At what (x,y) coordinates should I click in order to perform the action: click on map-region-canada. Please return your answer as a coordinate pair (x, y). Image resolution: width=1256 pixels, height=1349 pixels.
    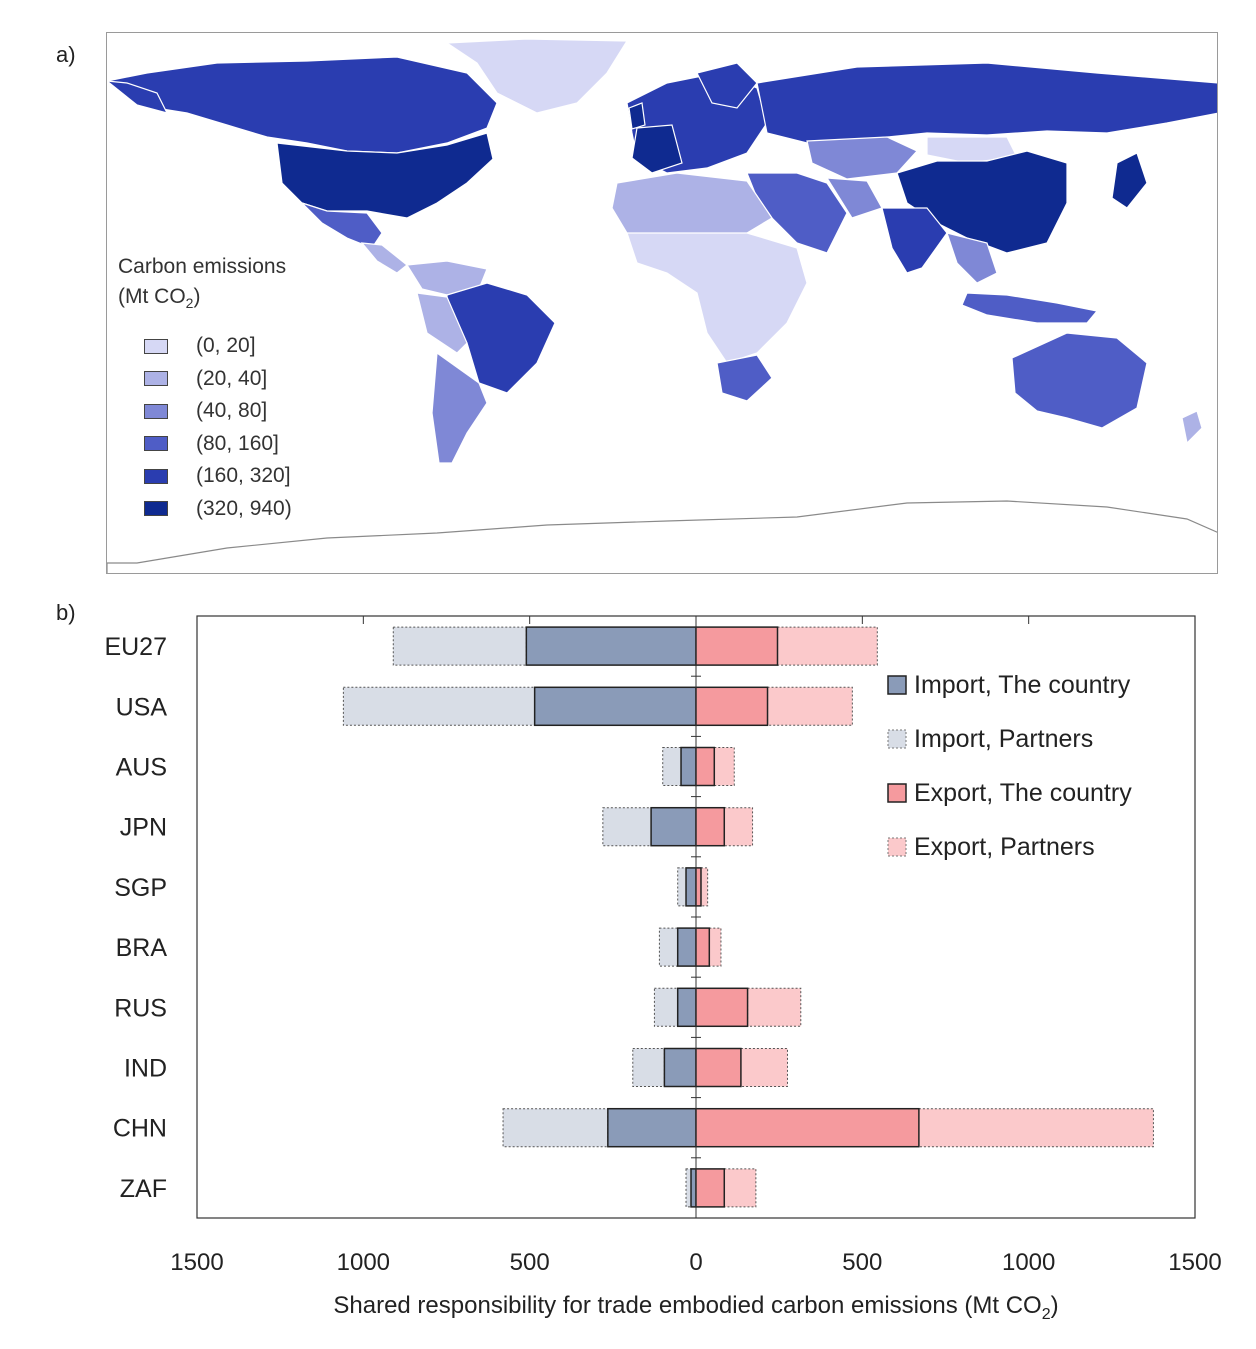
    Looking at the image, I should click on (302, 105).